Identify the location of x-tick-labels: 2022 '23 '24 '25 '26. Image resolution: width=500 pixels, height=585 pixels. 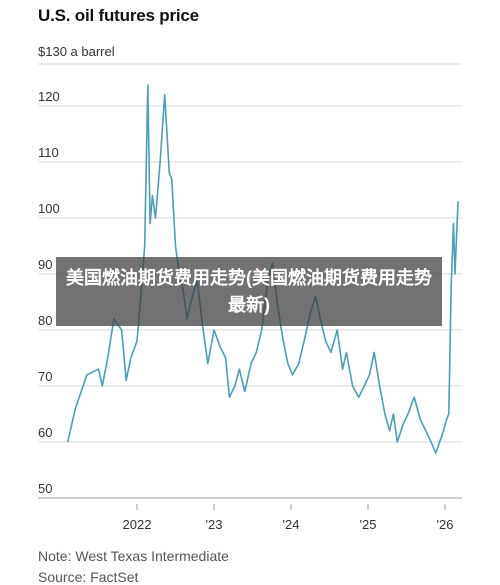
(288, 518).